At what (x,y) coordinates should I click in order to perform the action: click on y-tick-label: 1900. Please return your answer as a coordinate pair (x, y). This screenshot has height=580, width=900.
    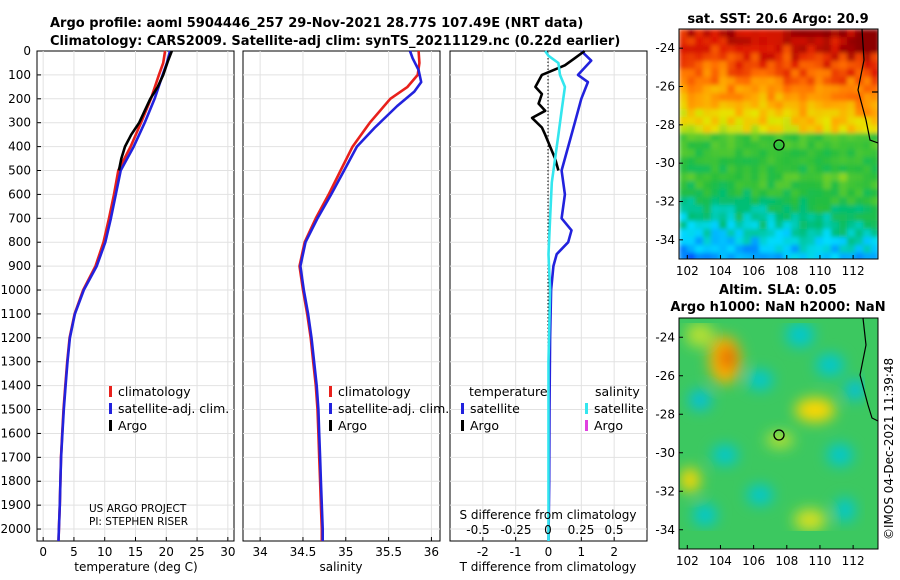
    Looking at the image, I should click on (15, 505).